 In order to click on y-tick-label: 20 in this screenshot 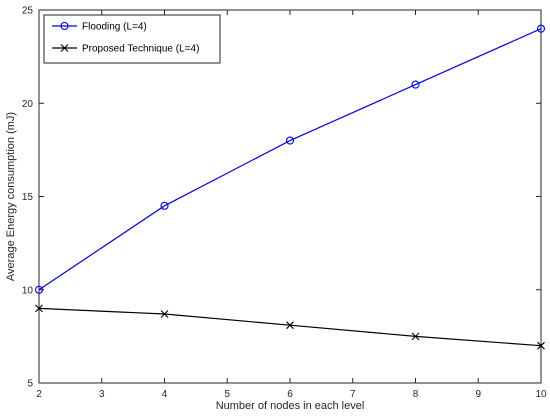, I will do `click(28, 104)`.